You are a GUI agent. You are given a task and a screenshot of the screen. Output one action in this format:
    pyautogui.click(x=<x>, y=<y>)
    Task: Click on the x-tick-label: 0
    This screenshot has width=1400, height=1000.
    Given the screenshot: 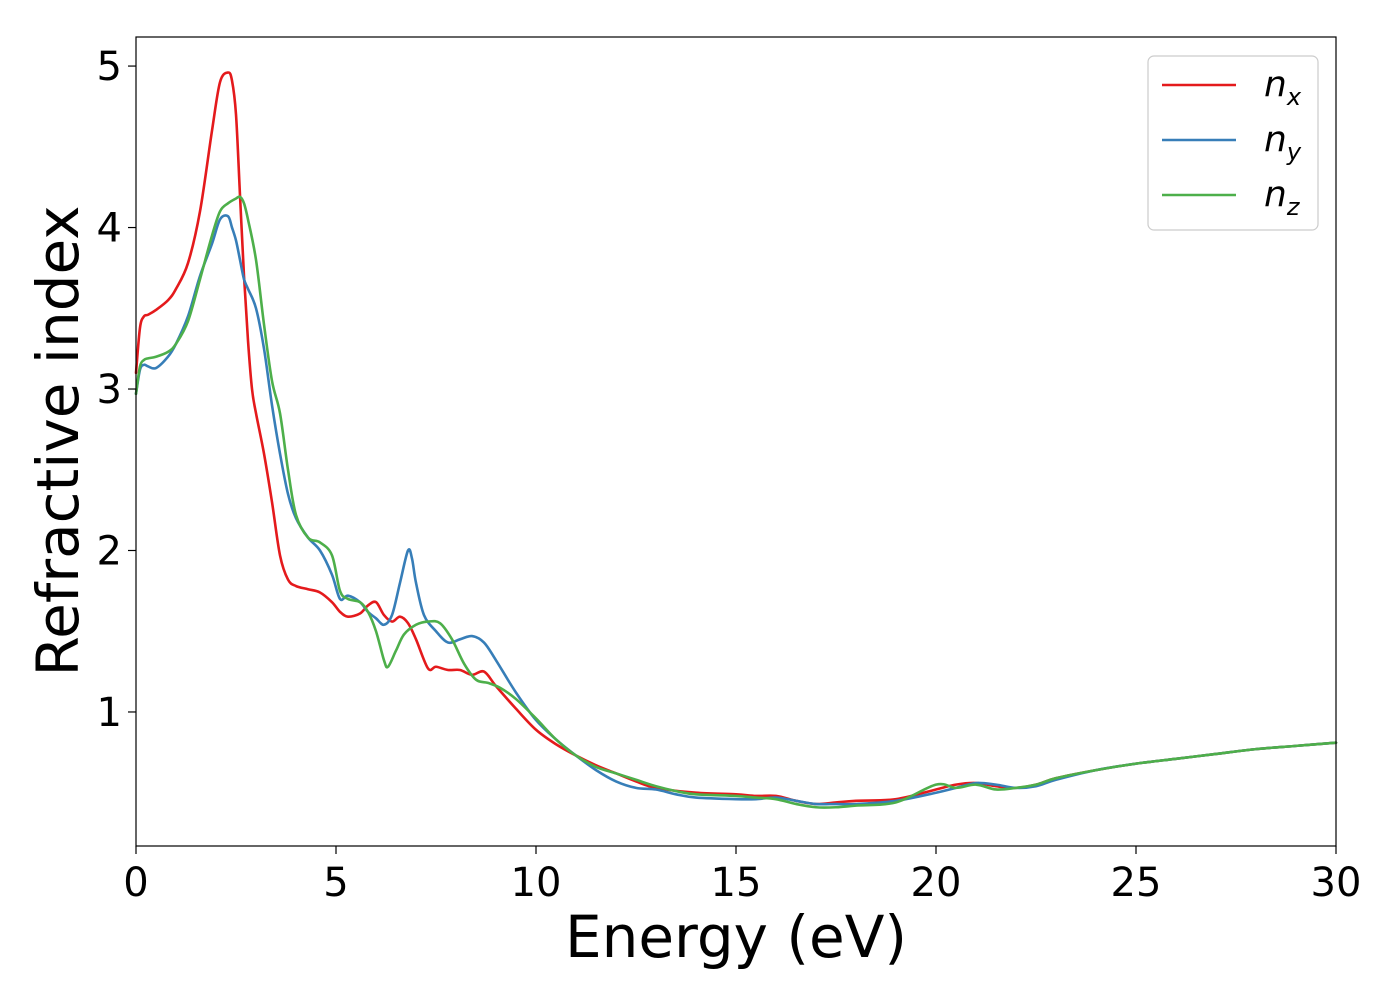 What is the action you would take?
    pyautogui.click(x=135, y=883)
    